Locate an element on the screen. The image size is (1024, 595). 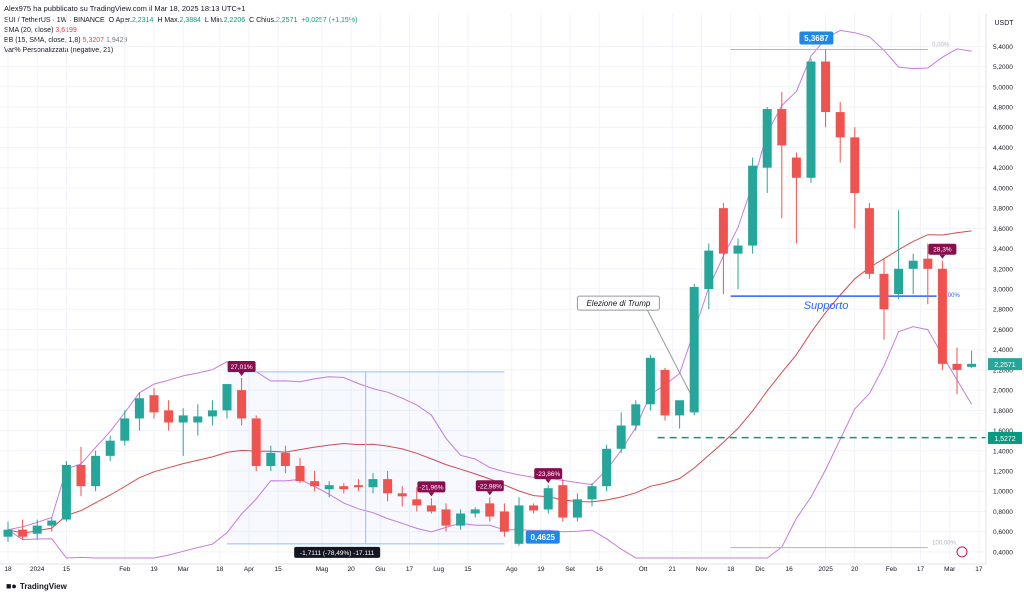
bb-upper-value: 5,3207 is located at coordinates (93, 40).